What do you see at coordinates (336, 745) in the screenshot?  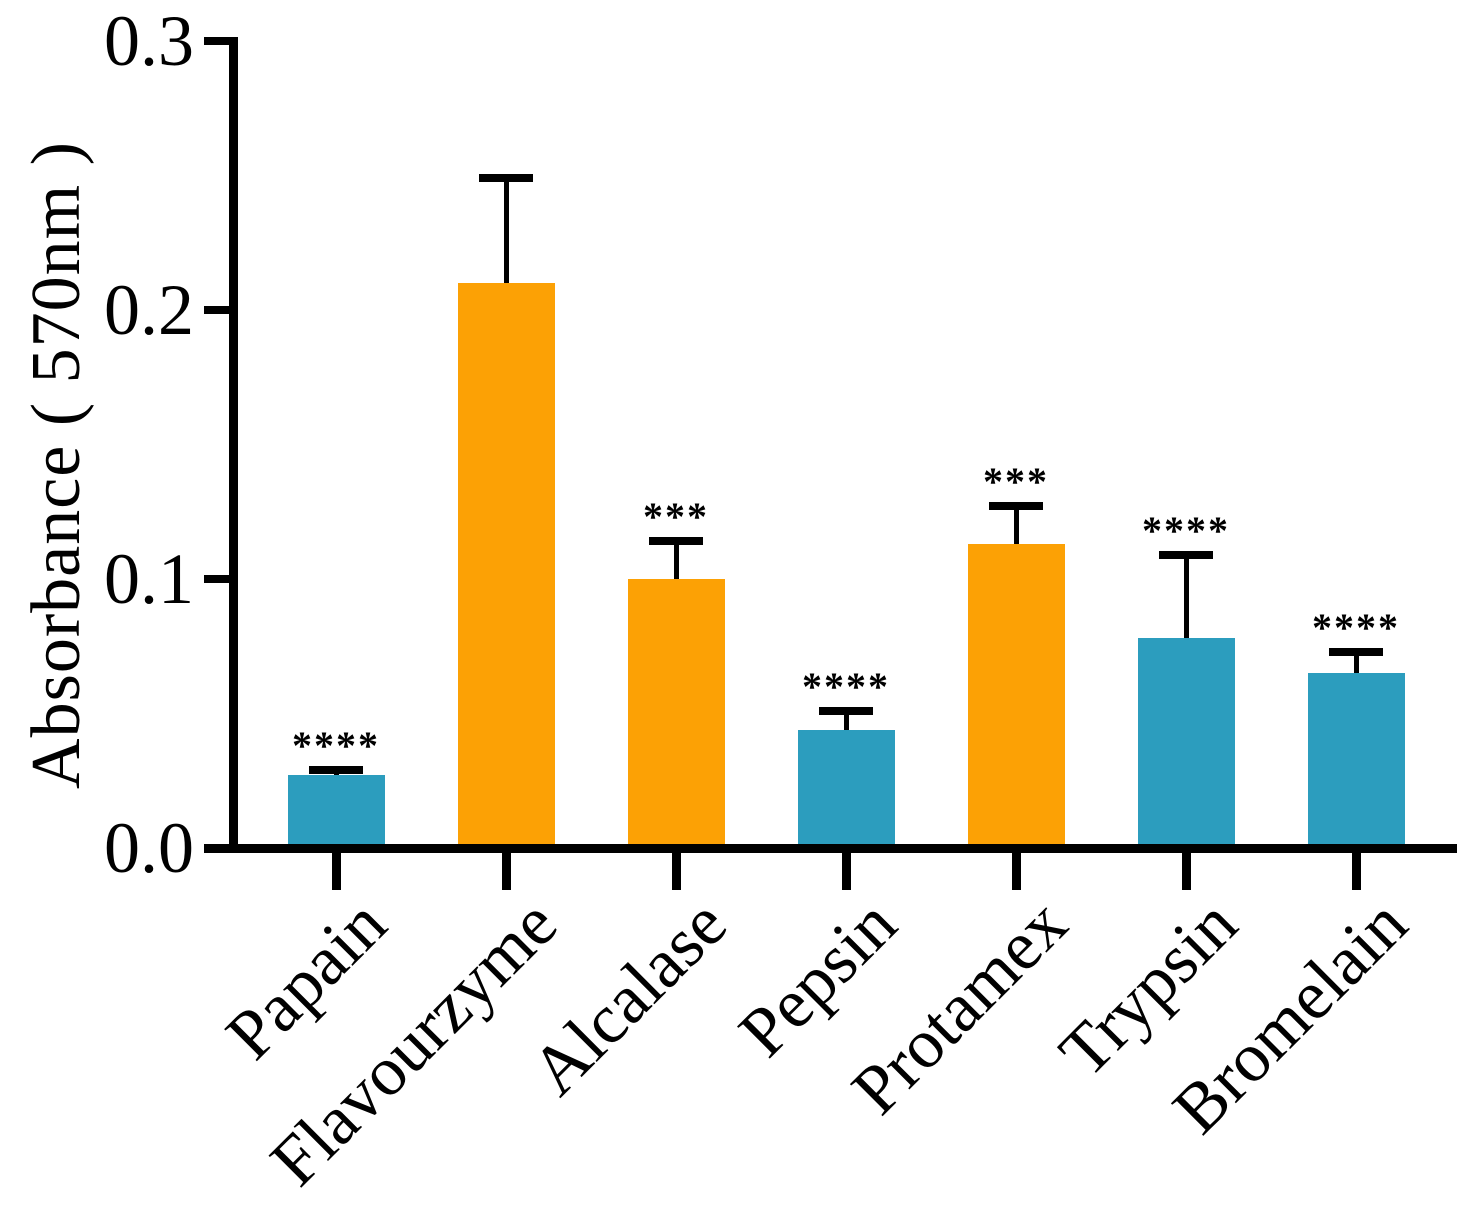 I see `significance-papain: ****` at bounding box center [336, 745].